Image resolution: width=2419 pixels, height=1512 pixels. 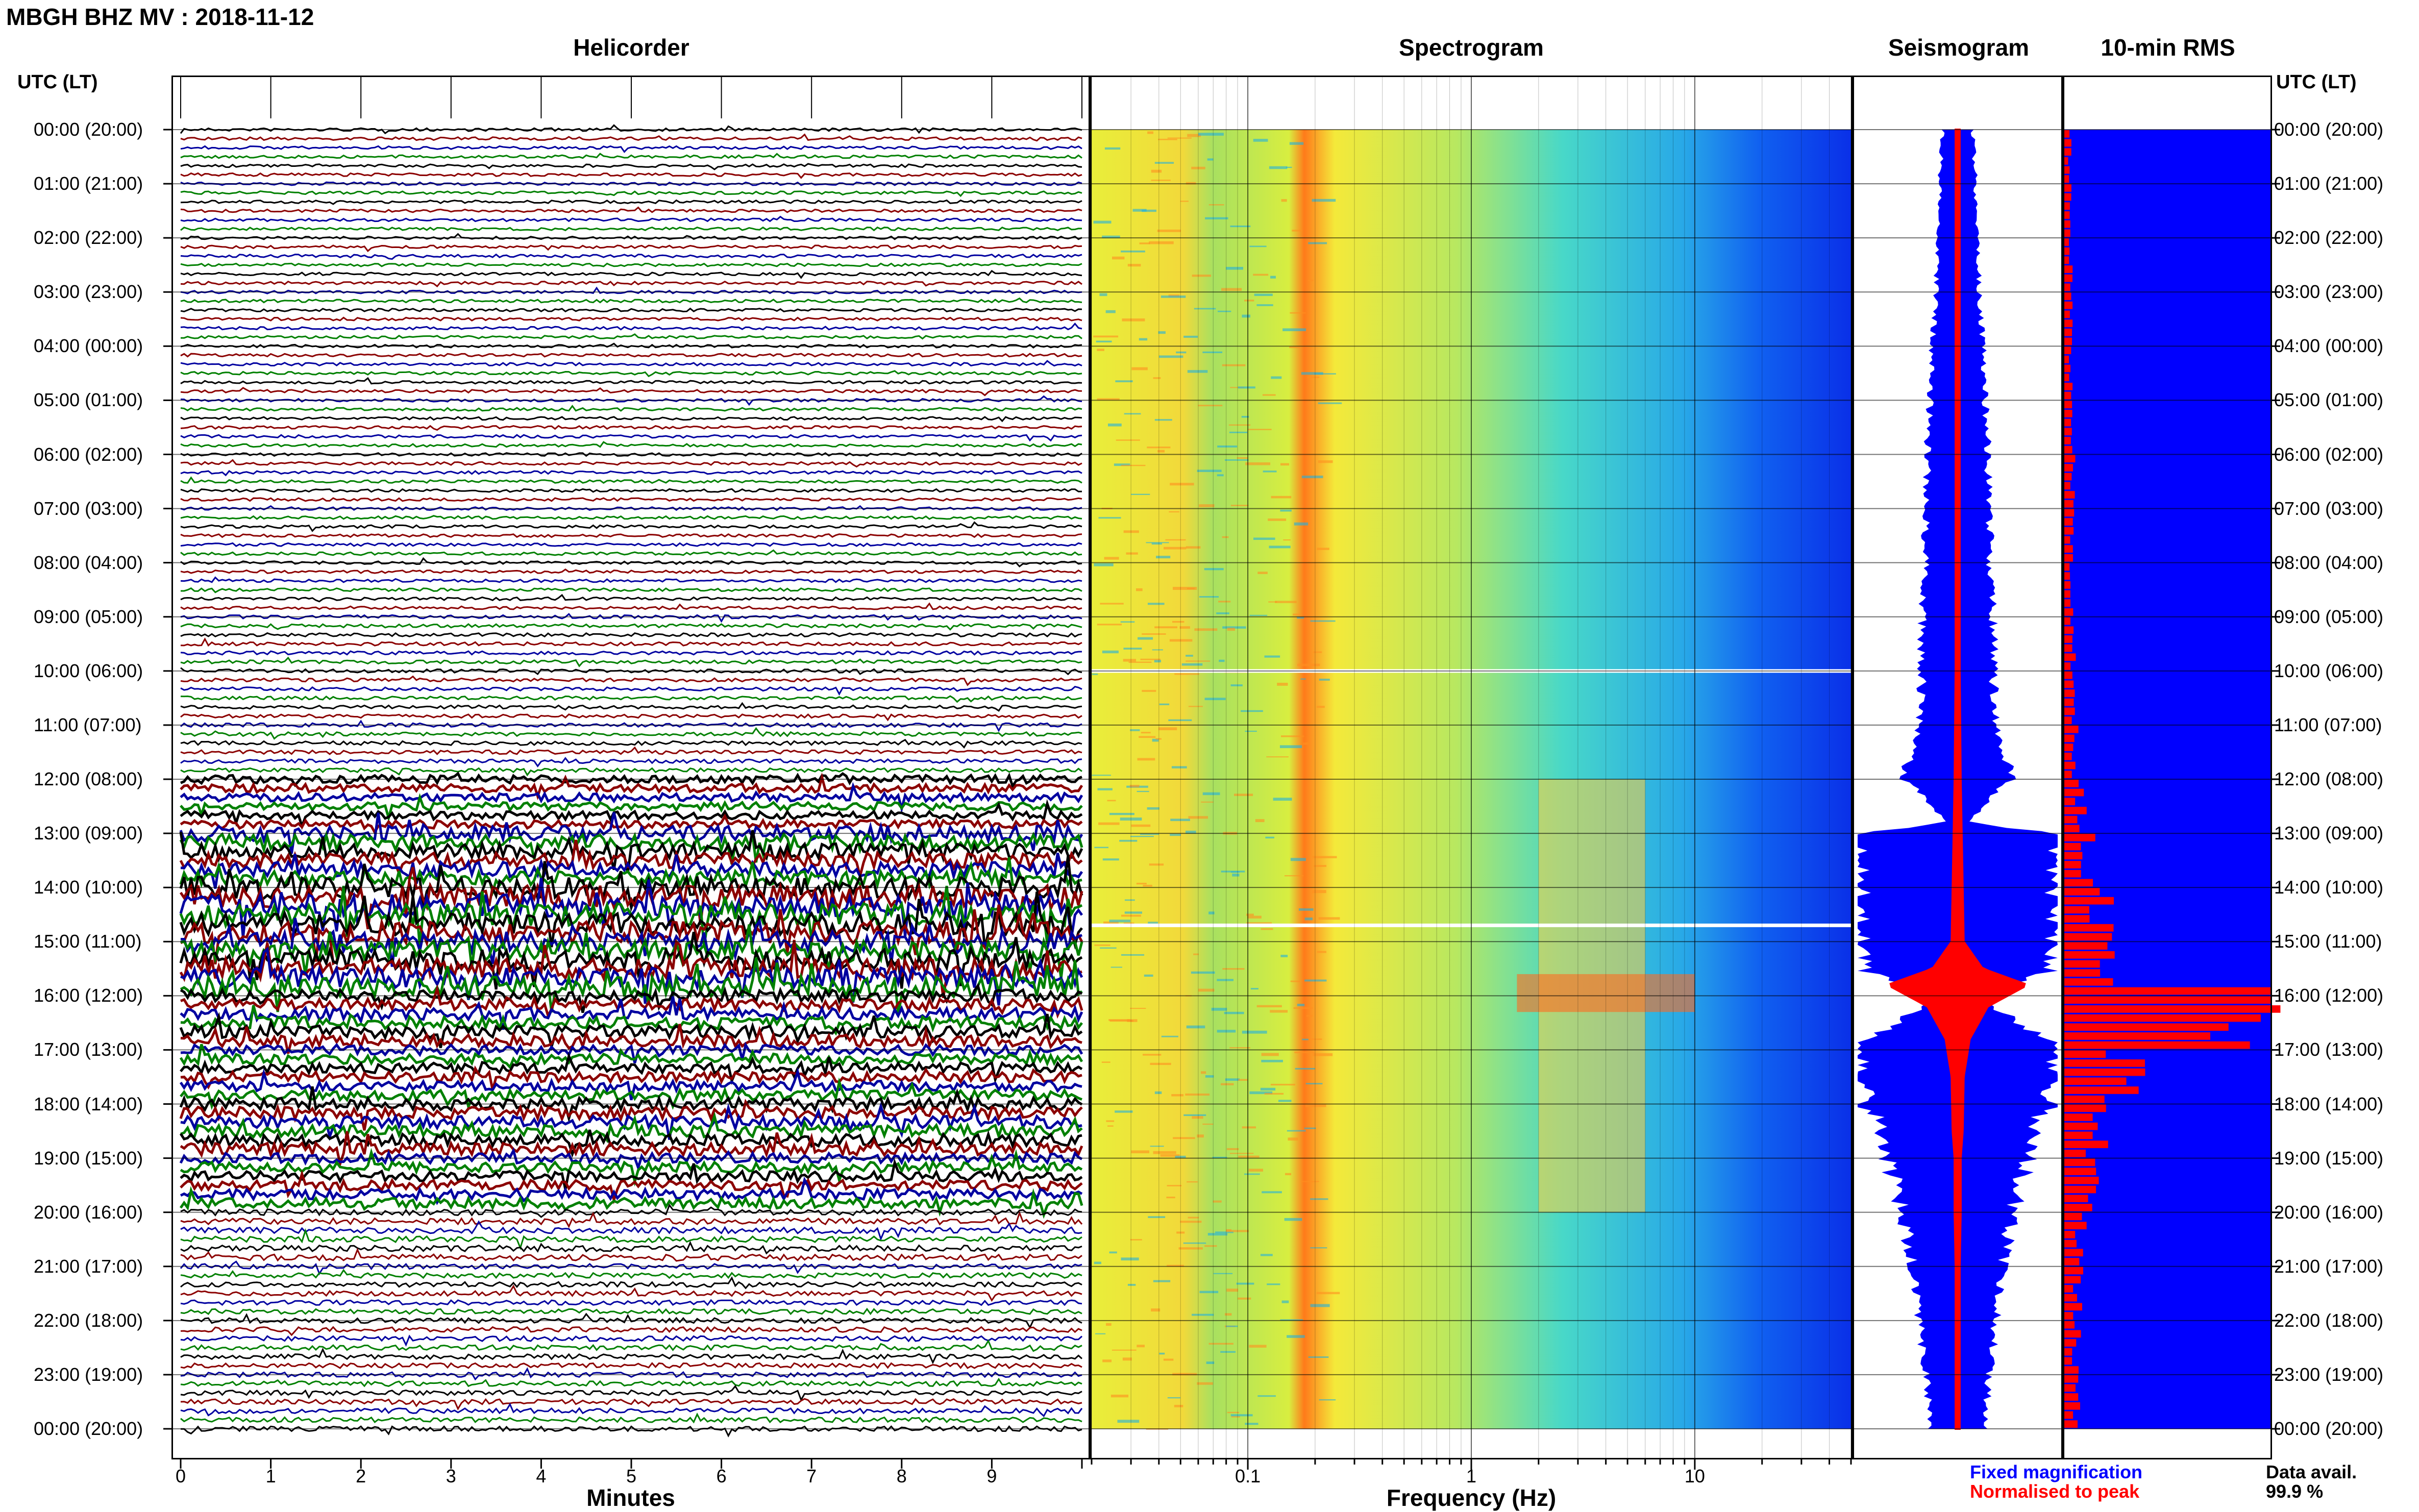 I want to click on data-availability-label: Data avail., so click(x=2311, y=1471).